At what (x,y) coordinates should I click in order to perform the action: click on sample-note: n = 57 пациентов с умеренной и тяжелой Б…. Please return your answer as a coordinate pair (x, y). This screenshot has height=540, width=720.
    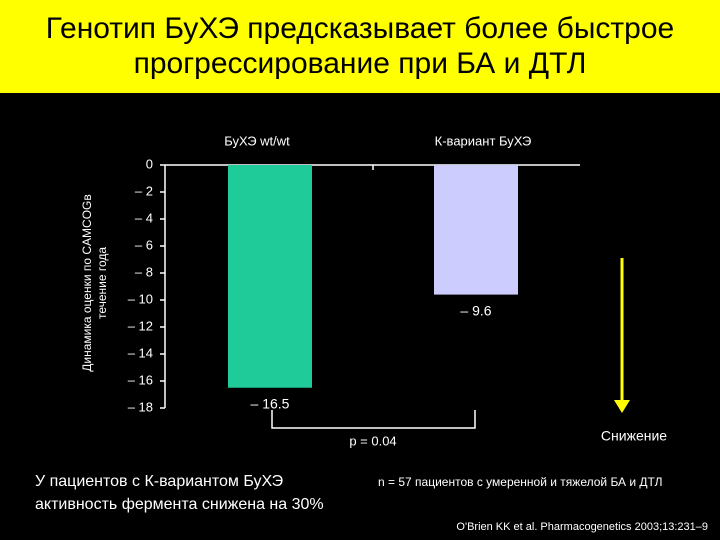
    Looking at the image, I should click on (520, 482).